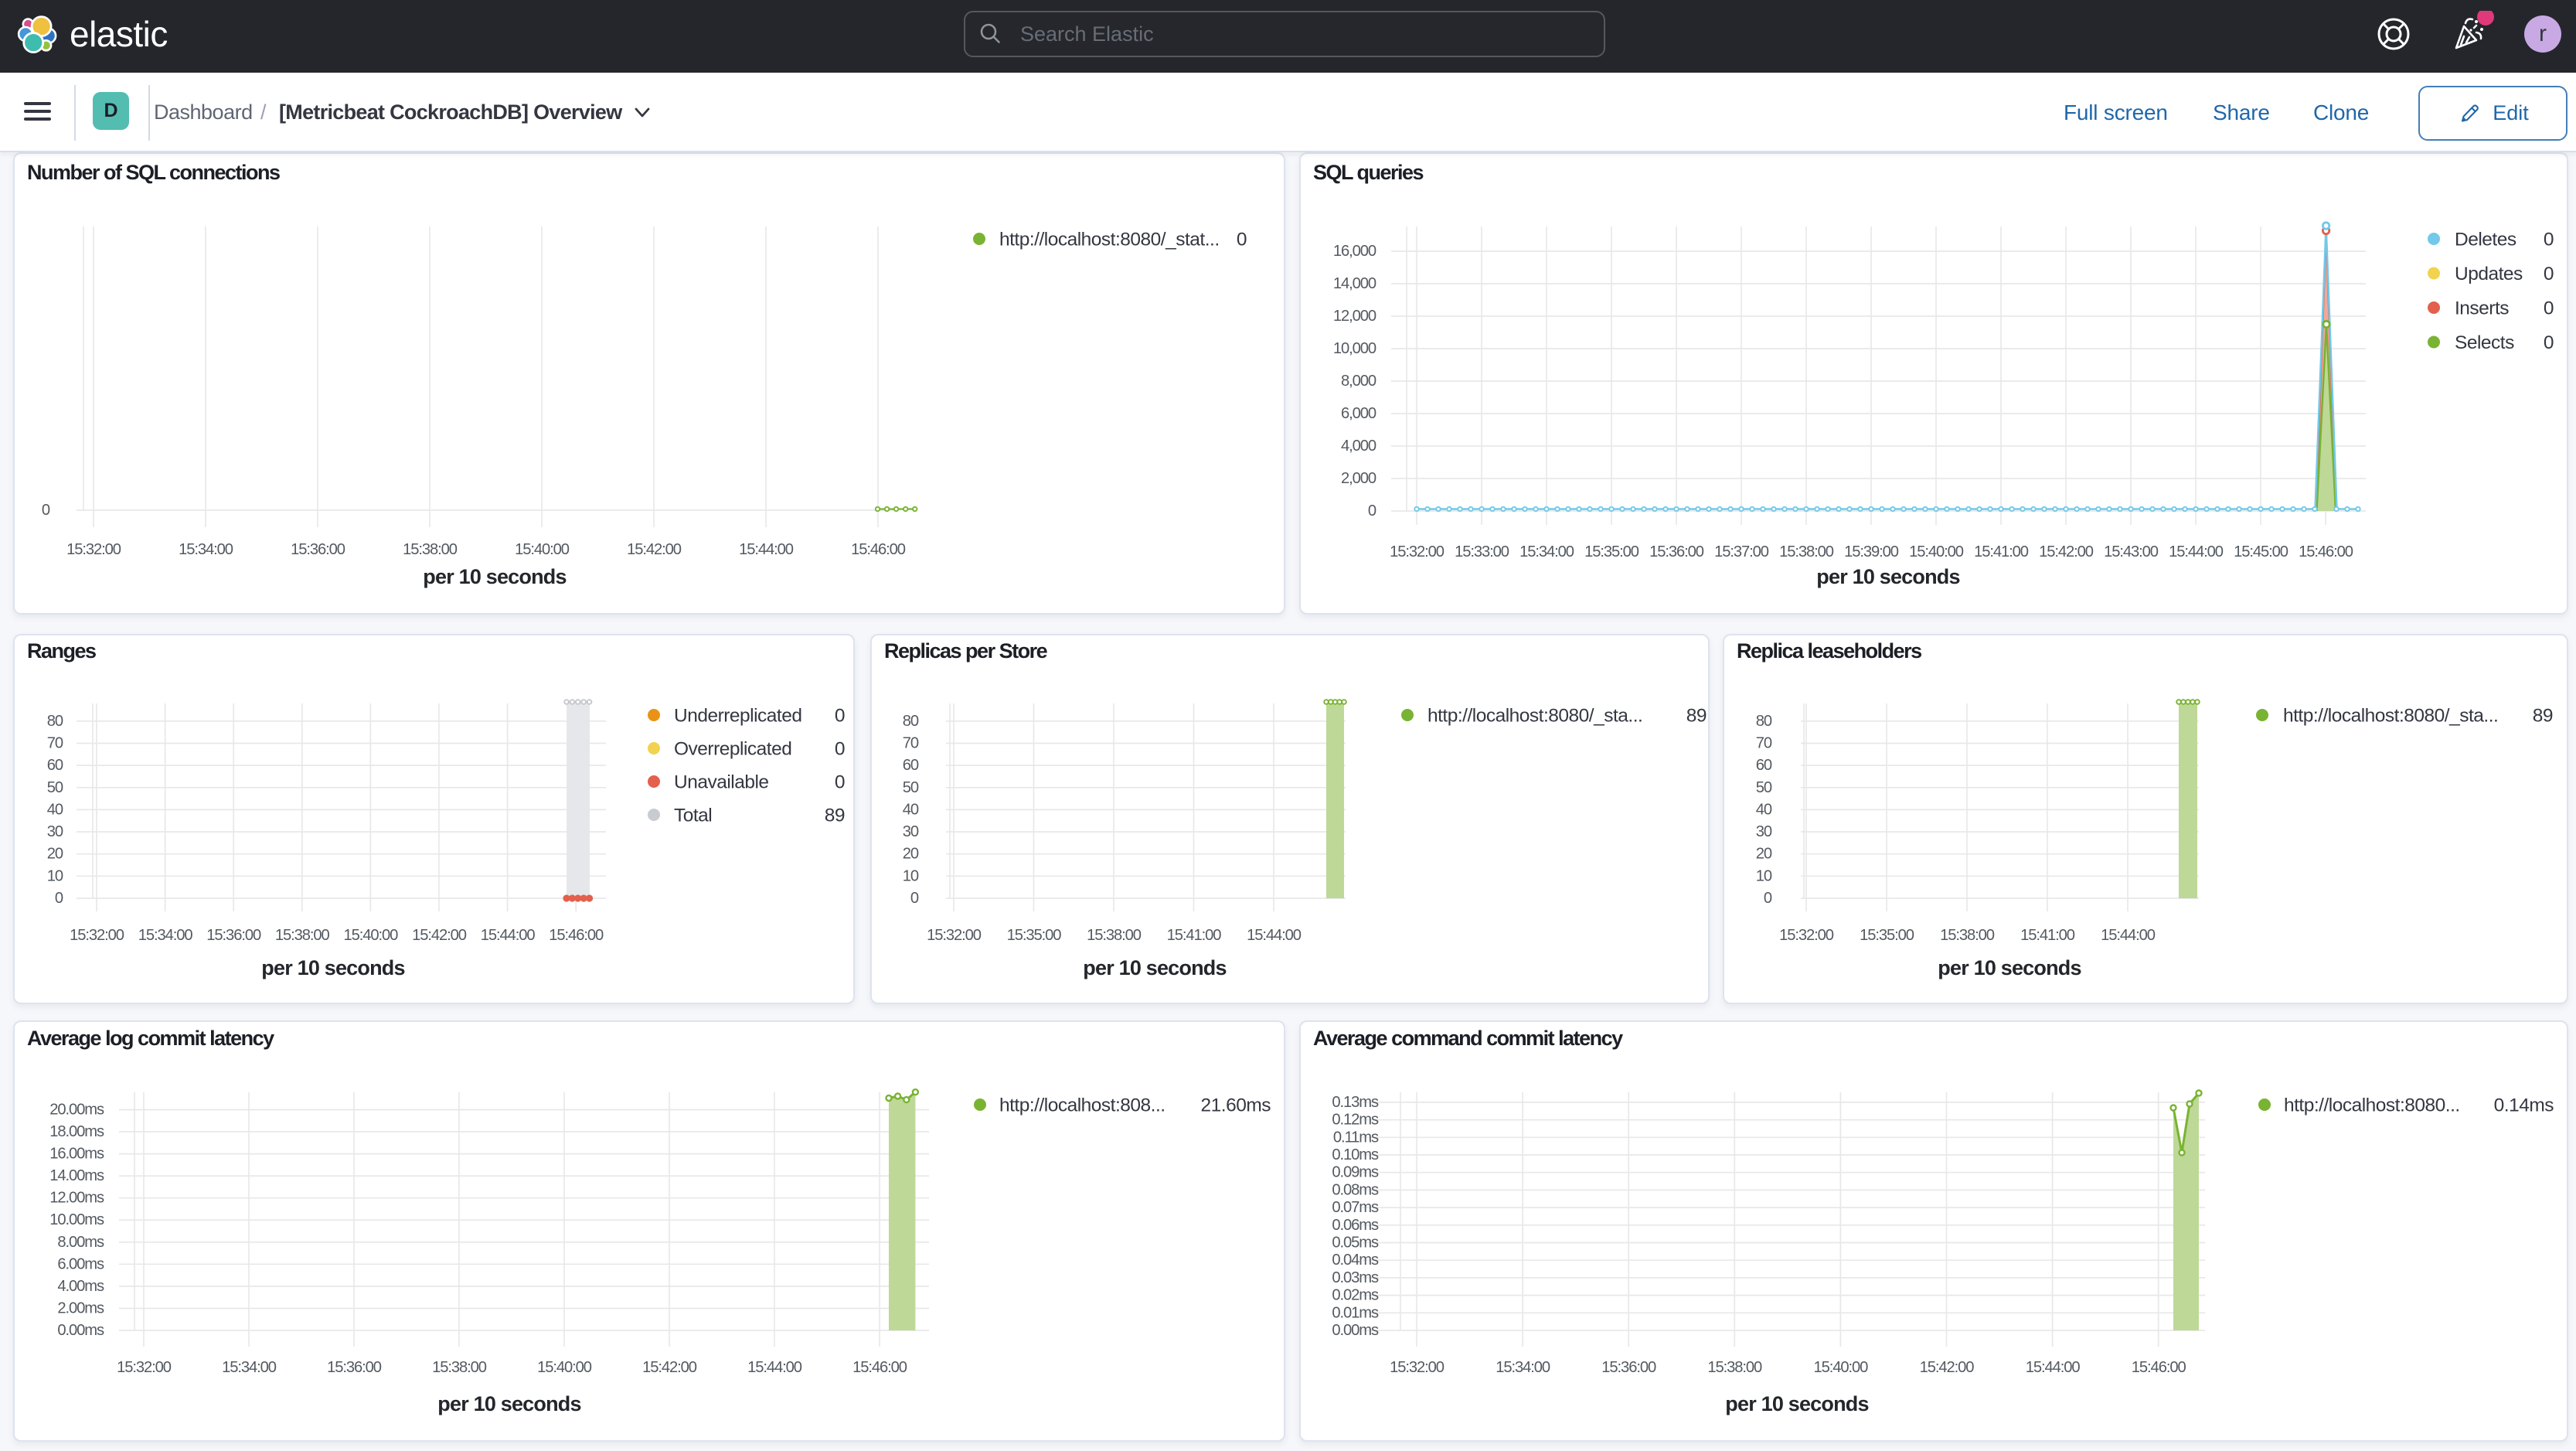 This screenshot has height=1451, width=2576. I want to click on svg-text: 0.10ms, so click(1355, 1154).